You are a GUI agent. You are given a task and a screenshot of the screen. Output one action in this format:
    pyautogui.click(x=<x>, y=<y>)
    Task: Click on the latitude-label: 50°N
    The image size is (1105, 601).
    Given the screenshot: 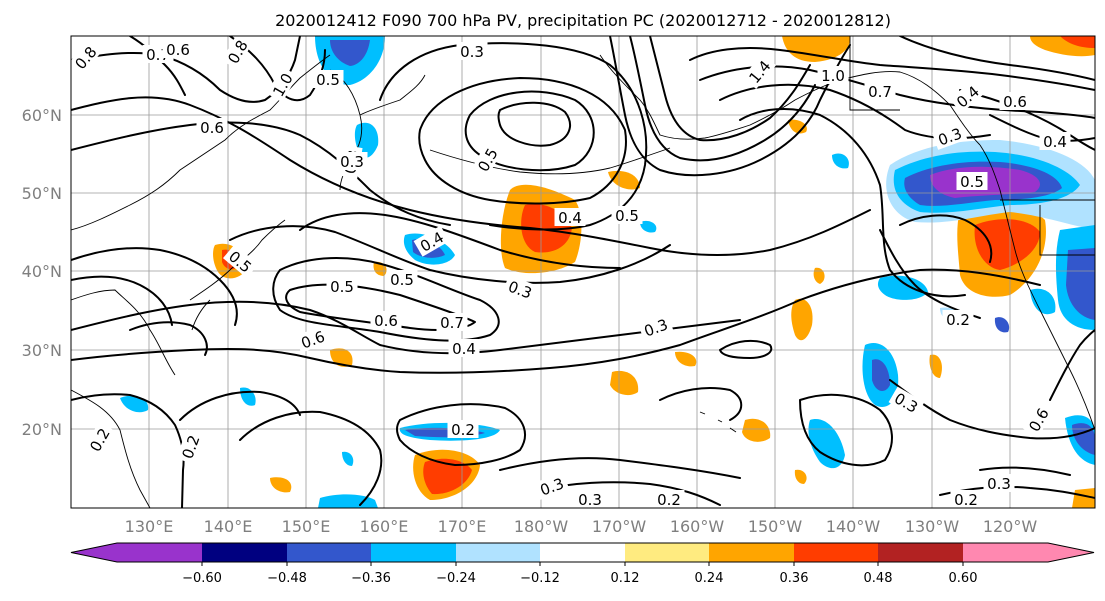 What is the action you would take?
    pyautogui.click(x=42, y=193)
    